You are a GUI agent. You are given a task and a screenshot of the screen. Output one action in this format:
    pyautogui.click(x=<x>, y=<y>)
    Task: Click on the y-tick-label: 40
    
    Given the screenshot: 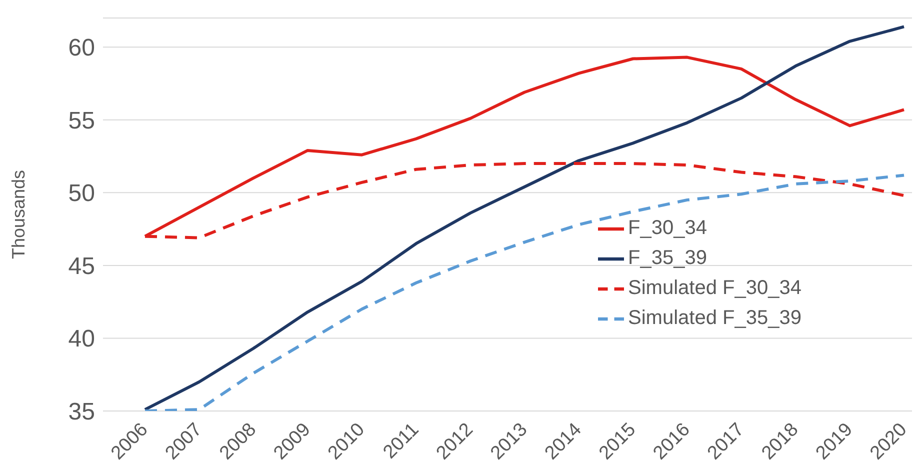 What is the action you would take?
    pyautogui.click(x=81, y=339)
    